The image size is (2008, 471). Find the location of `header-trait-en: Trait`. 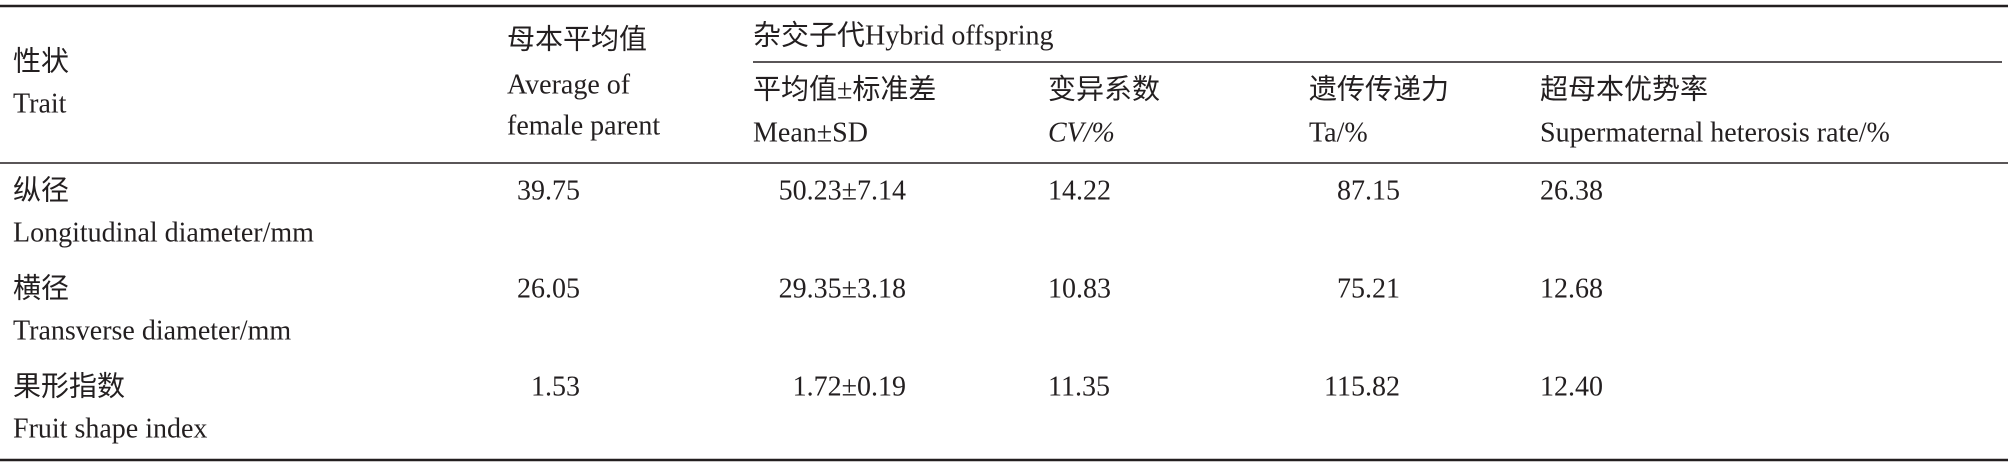

header-trait-en: Trait is located at coordinates (40, 103).